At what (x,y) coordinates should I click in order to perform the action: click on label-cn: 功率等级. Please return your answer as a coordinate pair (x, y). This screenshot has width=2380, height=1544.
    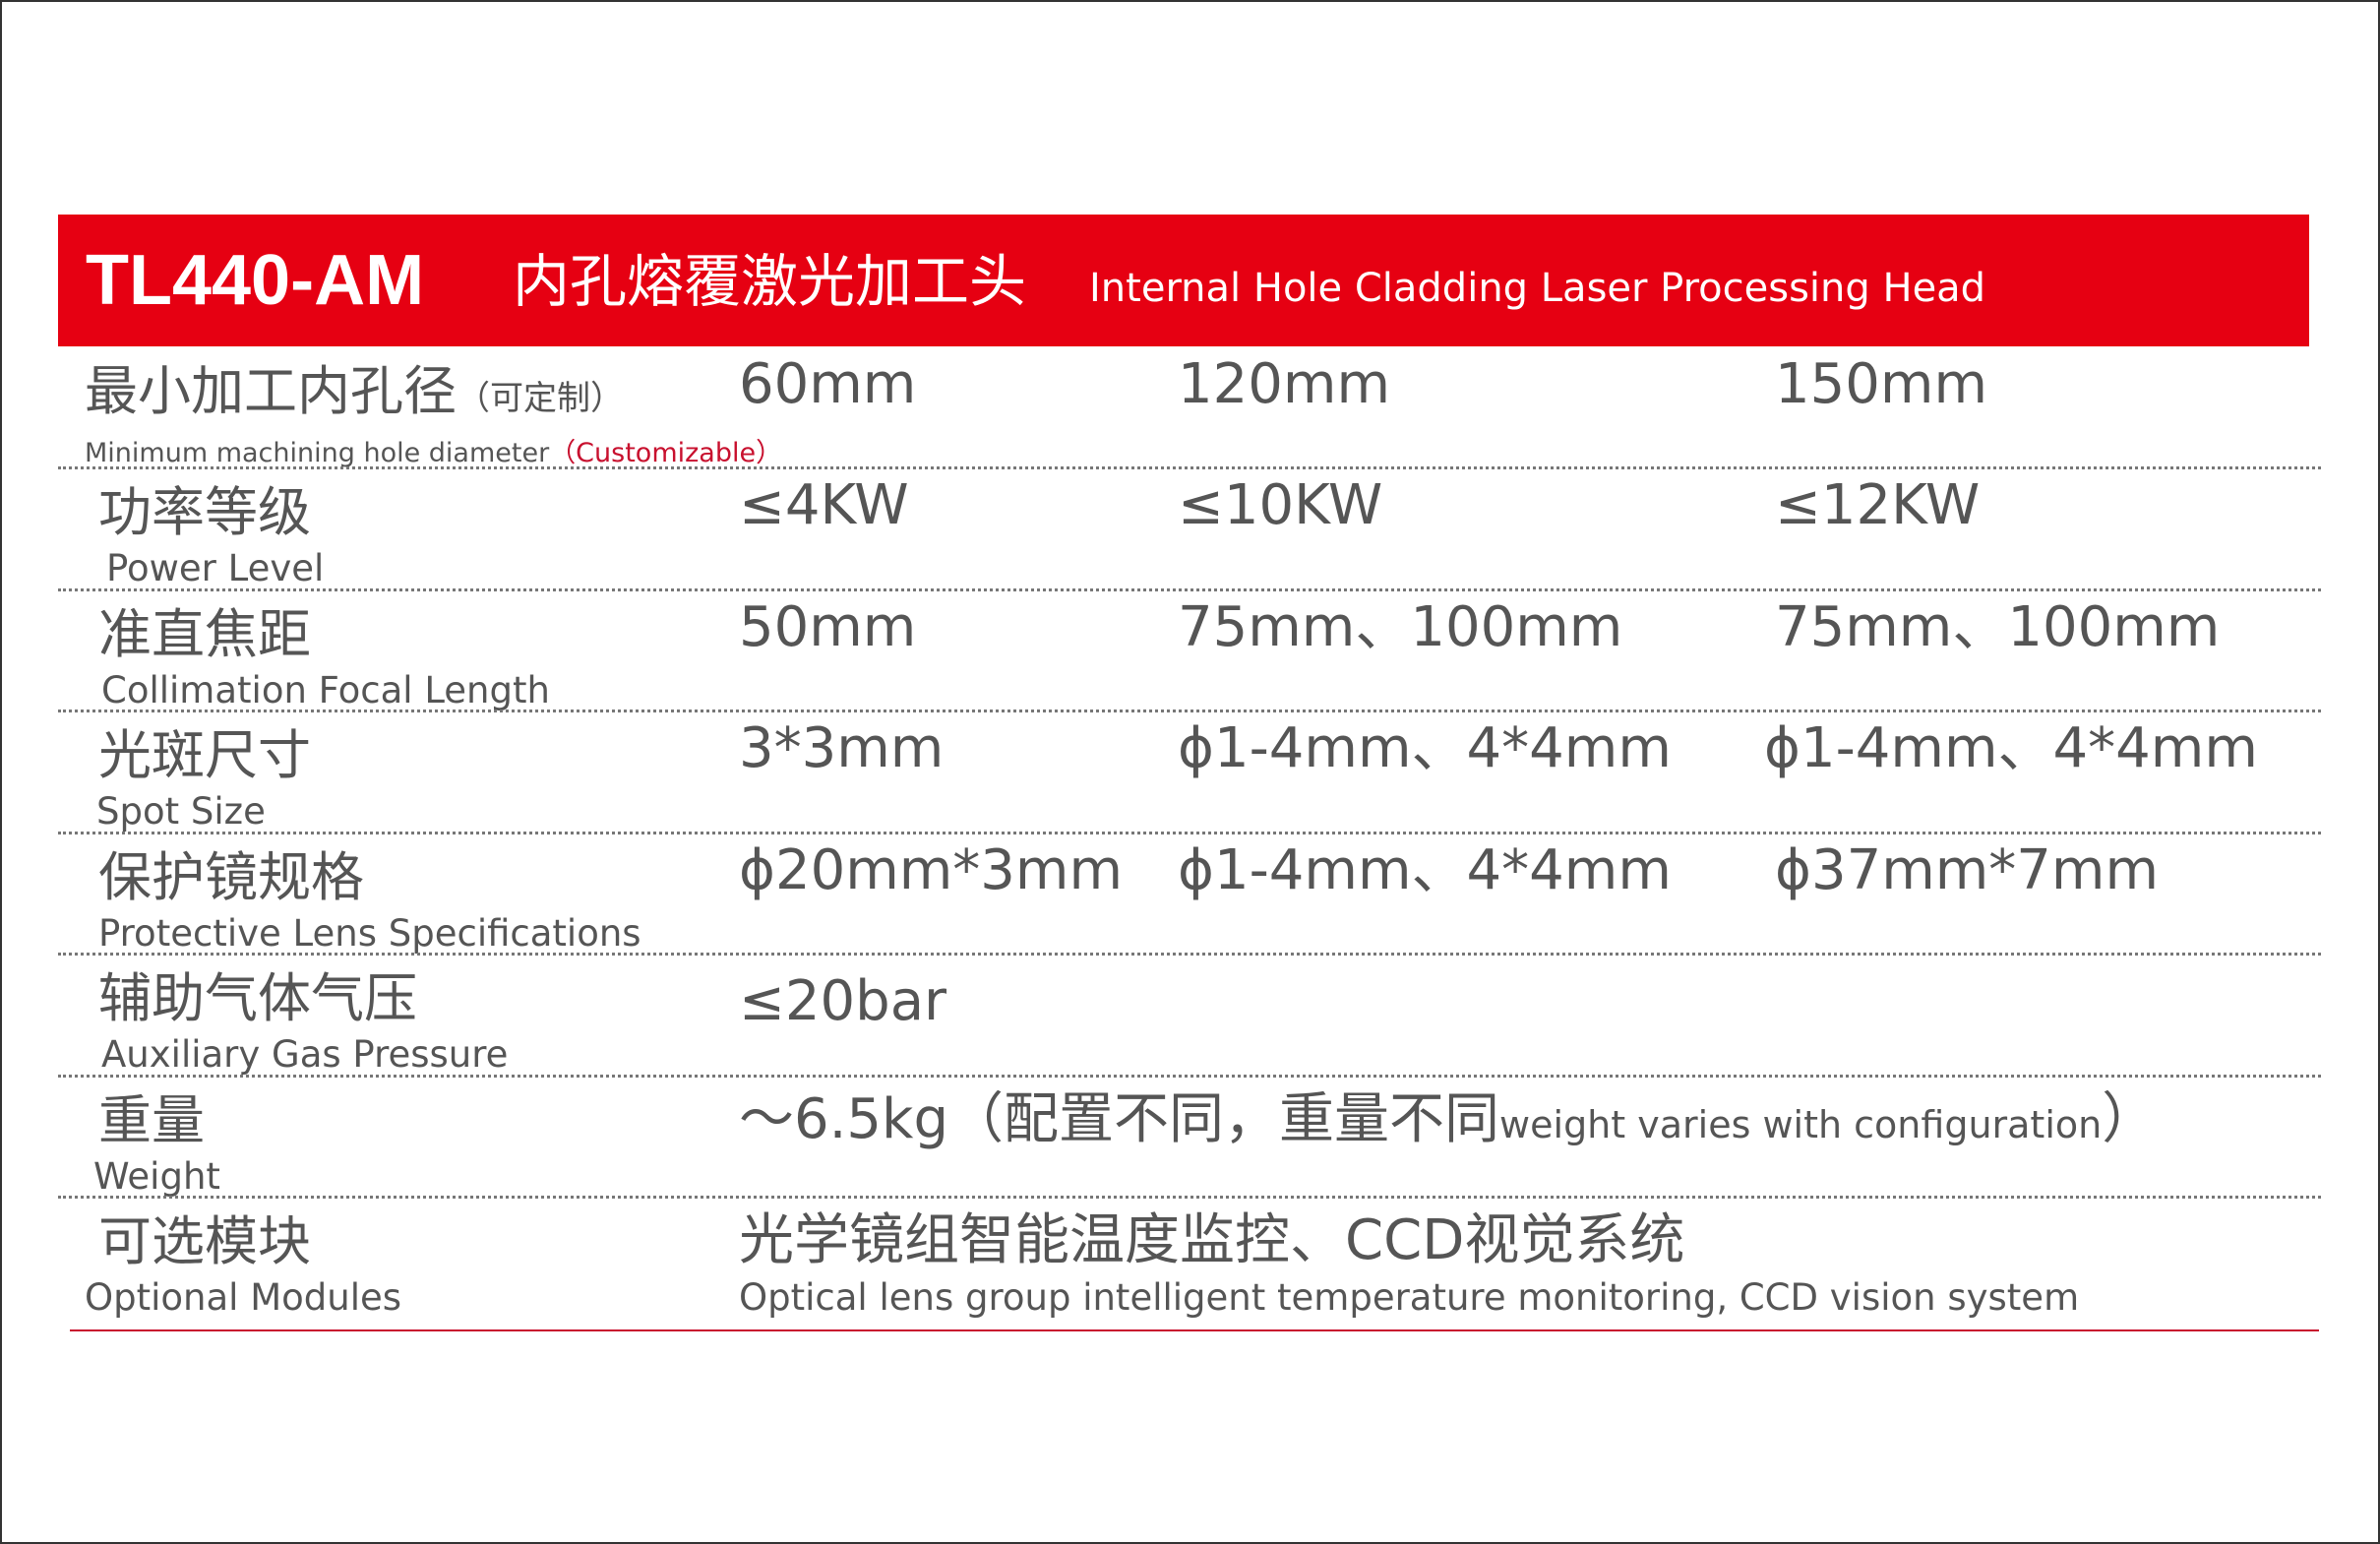
    Looking at the image, I should click on (204, 512).